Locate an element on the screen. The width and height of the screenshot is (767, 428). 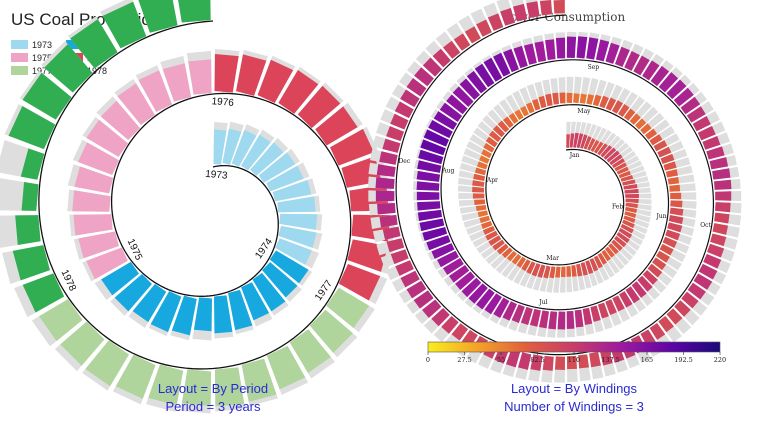
month-label-Jan: Jan is located at coordinates (574, 155).